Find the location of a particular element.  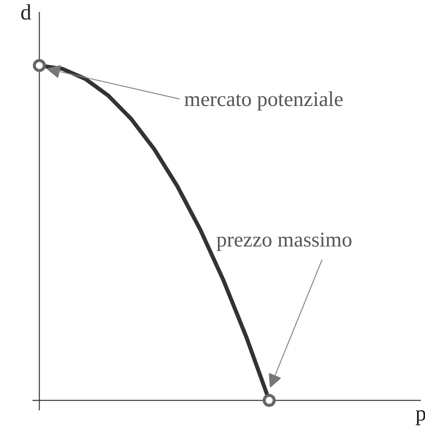

y-axis-title: d is located at coordinates (26, 12).